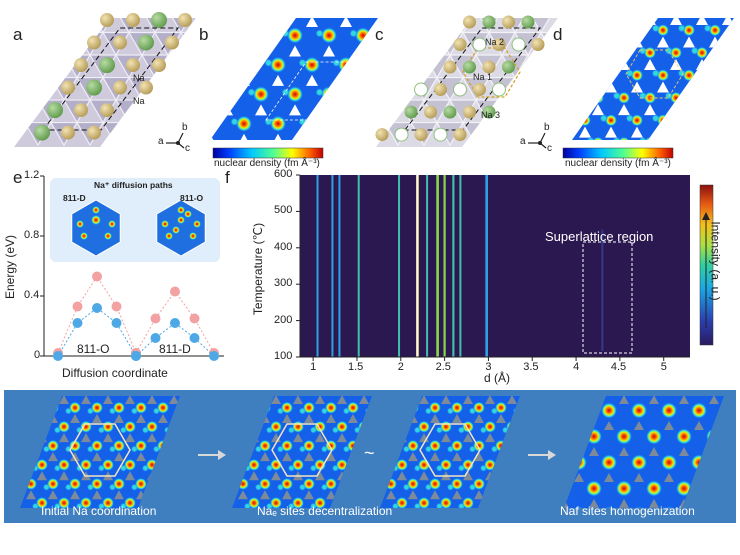 This screenshot has width=740, height=555. What do you see at coordinates (133, 185) in the screenshot?
I see `inset-title: Na⁺ diffusion paths` at bounding box center [133, 185].